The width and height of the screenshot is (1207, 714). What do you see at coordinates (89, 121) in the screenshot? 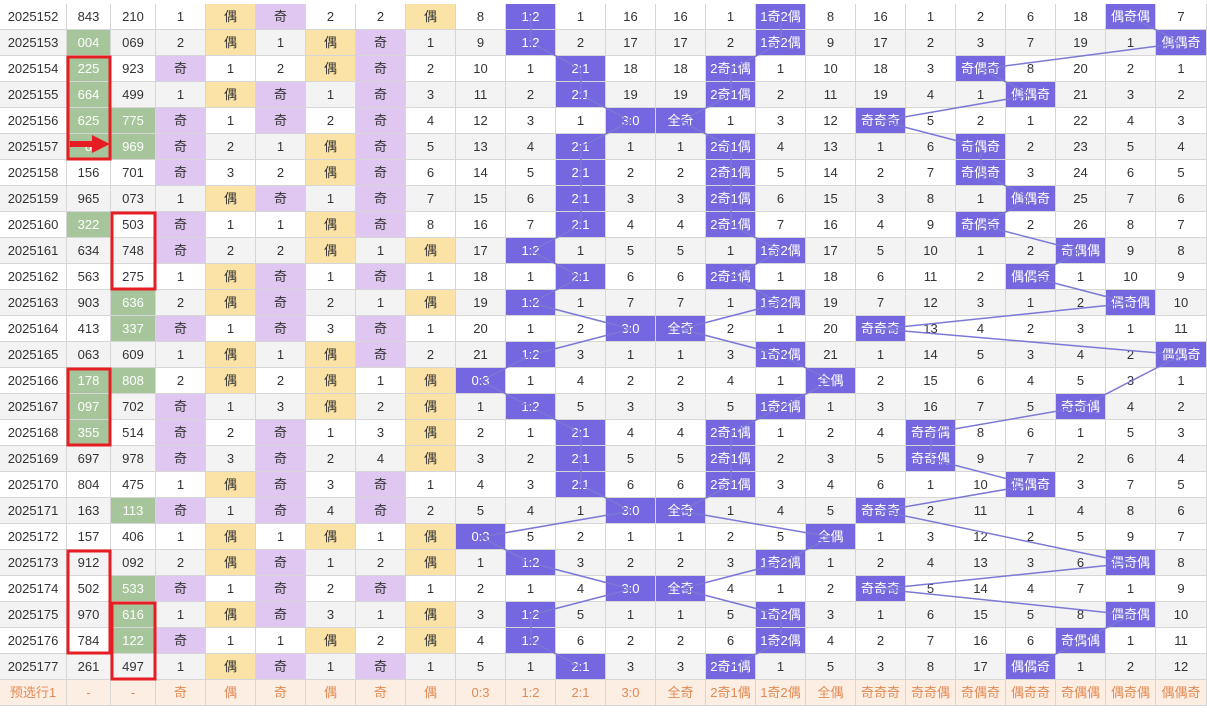
I see `number-cell: 625` at bounding box center [89, 121].